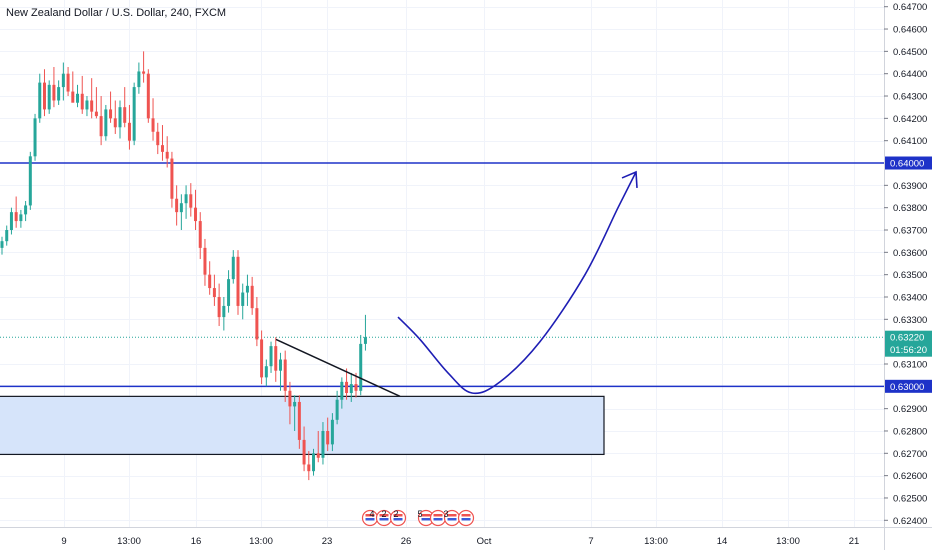 This screenshot has height=550, width=932. Describe the element at coordinates (910, 208) in the screenshot. I see `price-tick-label: 0.63800` at that location.